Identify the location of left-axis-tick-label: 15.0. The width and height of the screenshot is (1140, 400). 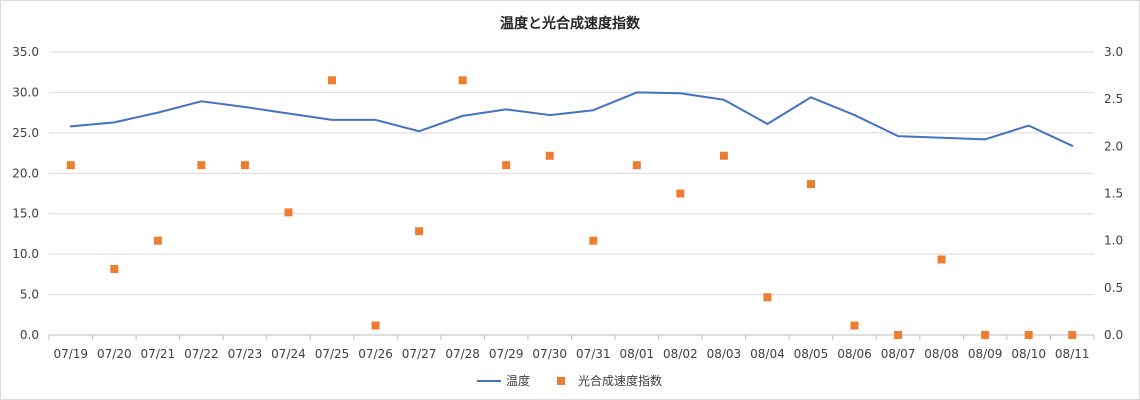
(25, 214).